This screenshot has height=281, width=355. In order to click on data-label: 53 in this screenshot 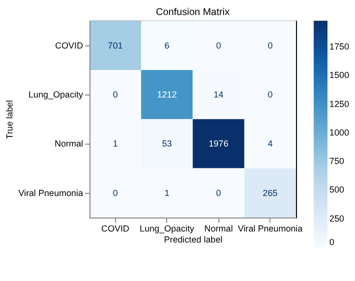, I will do `click(167, 143)`.